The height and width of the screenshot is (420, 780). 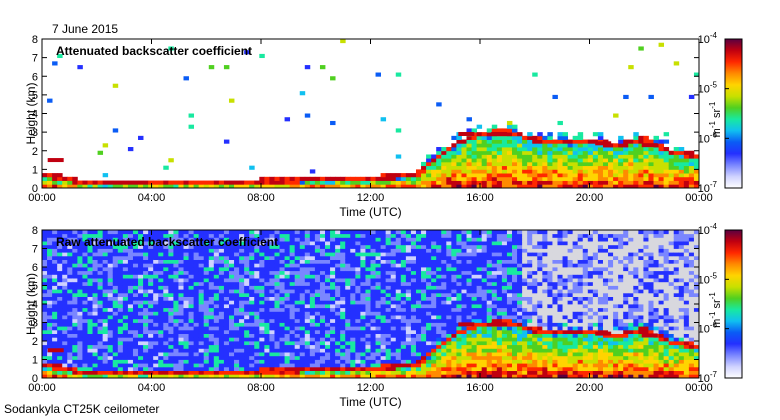 What do you see at coordinates (85, 29) in the screenshot?
I see `date-label: 7 June 2015` at bounding box center [85, 29].